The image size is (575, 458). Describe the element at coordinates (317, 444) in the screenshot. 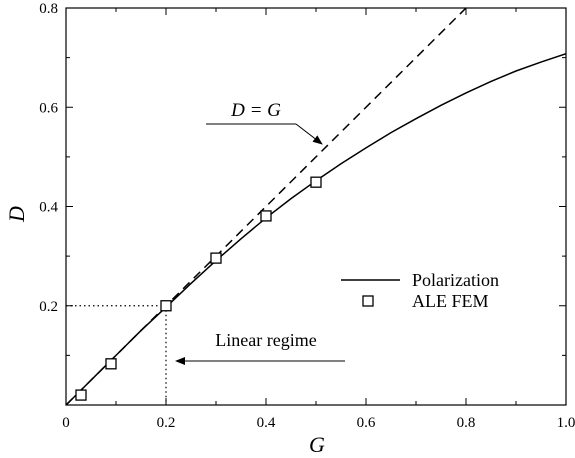

I see `x-axis-label: G` at that location.